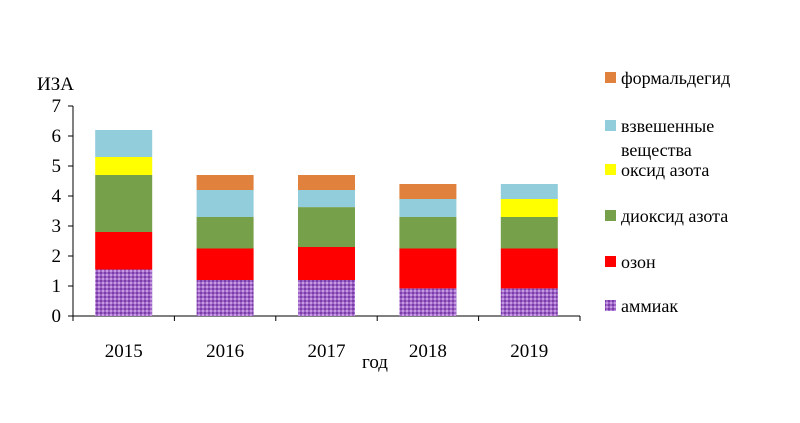  What do you see at coordinates (674, 216) in the screenshot?
I see `legend-label: диоксид азота` at bounding box center [674, 216].